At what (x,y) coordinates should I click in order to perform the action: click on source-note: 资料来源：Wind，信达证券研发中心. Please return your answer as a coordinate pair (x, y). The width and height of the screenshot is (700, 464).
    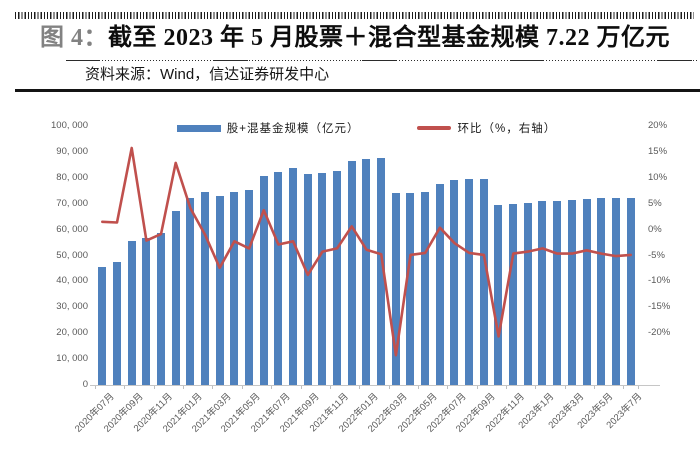
    Looking at the image, I should click on (207, 74).